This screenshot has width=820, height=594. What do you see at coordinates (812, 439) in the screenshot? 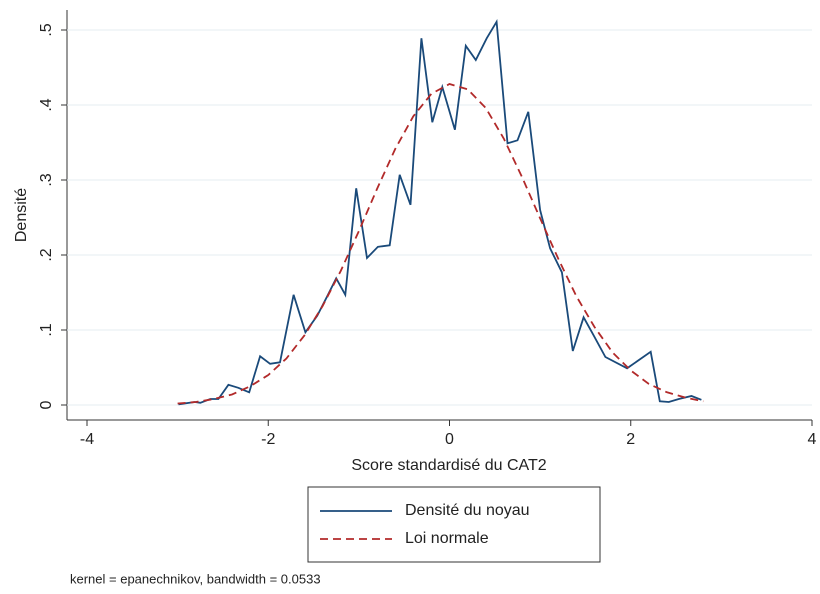
I see `x-tick-label: 4` at bounding box center [812, 439].